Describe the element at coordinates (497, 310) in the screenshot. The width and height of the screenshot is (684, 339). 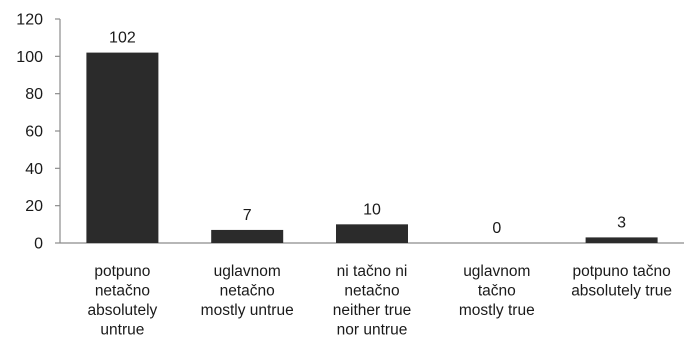
I see `category-label-line: mostly true` at that location.